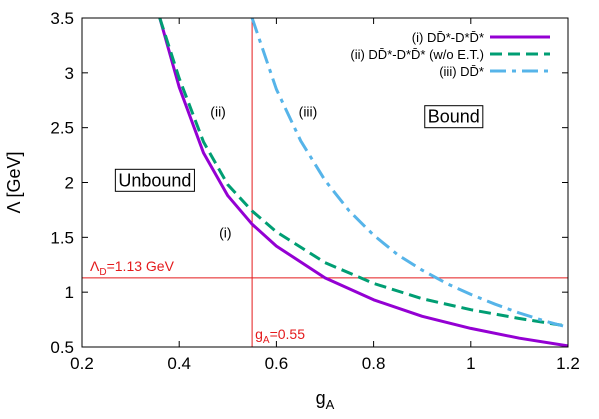 The image size is (599, 419). I want to click on curve-annotation: (i), so click(225, 232).